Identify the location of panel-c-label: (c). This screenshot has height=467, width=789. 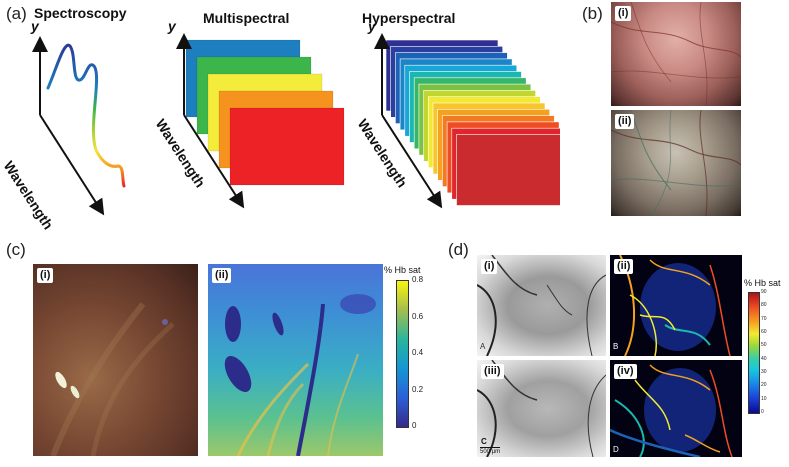
(16, 249).